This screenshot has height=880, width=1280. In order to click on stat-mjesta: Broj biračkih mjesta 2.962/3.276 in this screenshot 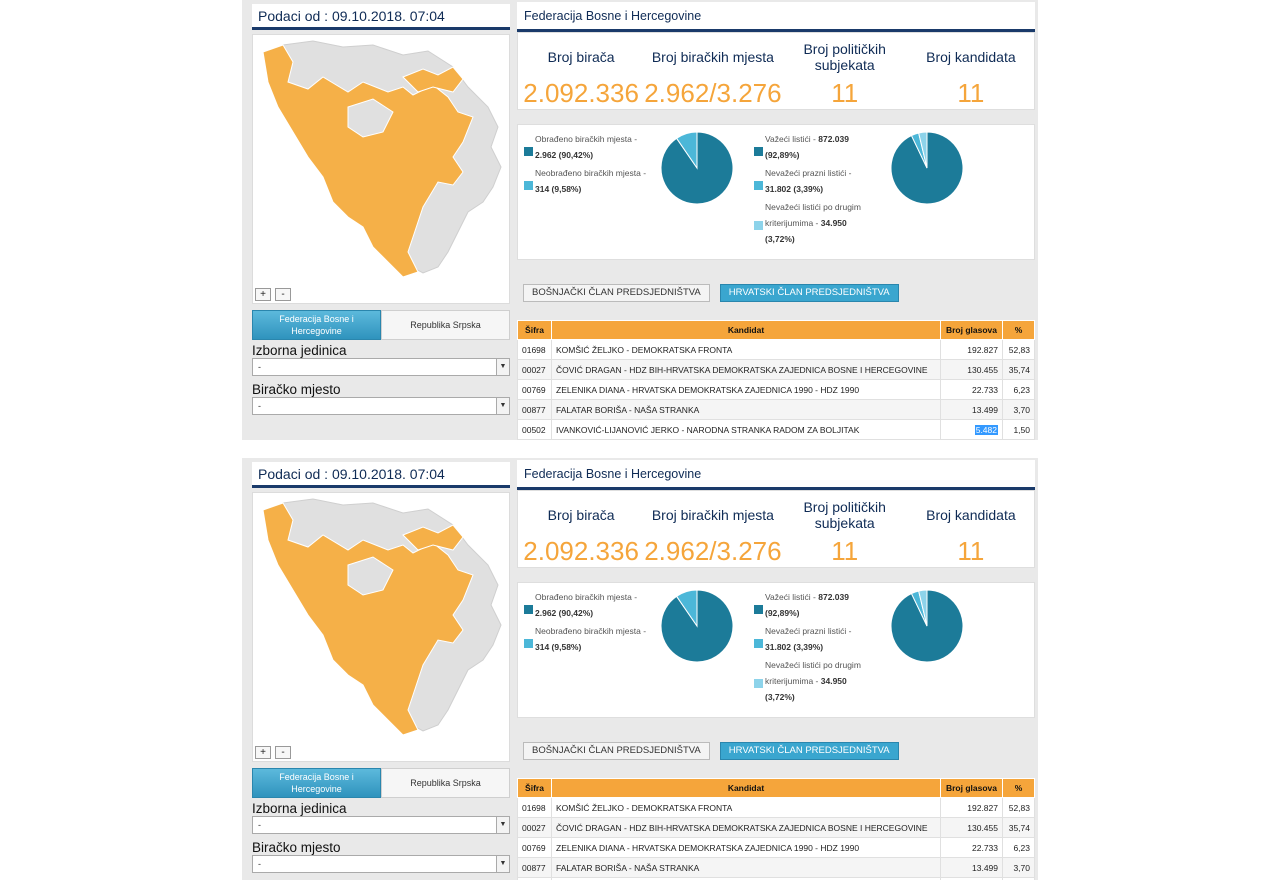, I will do `click(712, 529)`.